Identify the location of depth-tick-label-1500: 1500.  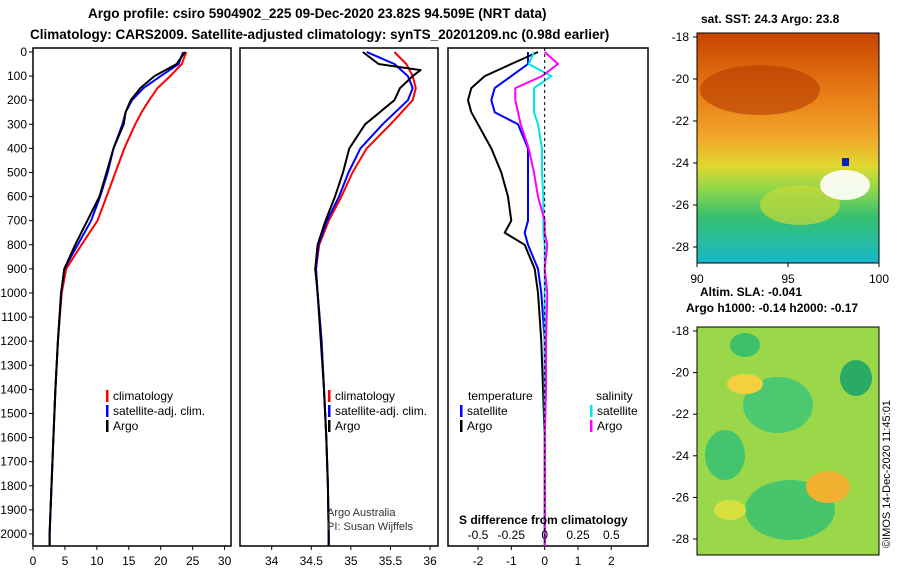
(13, 413).